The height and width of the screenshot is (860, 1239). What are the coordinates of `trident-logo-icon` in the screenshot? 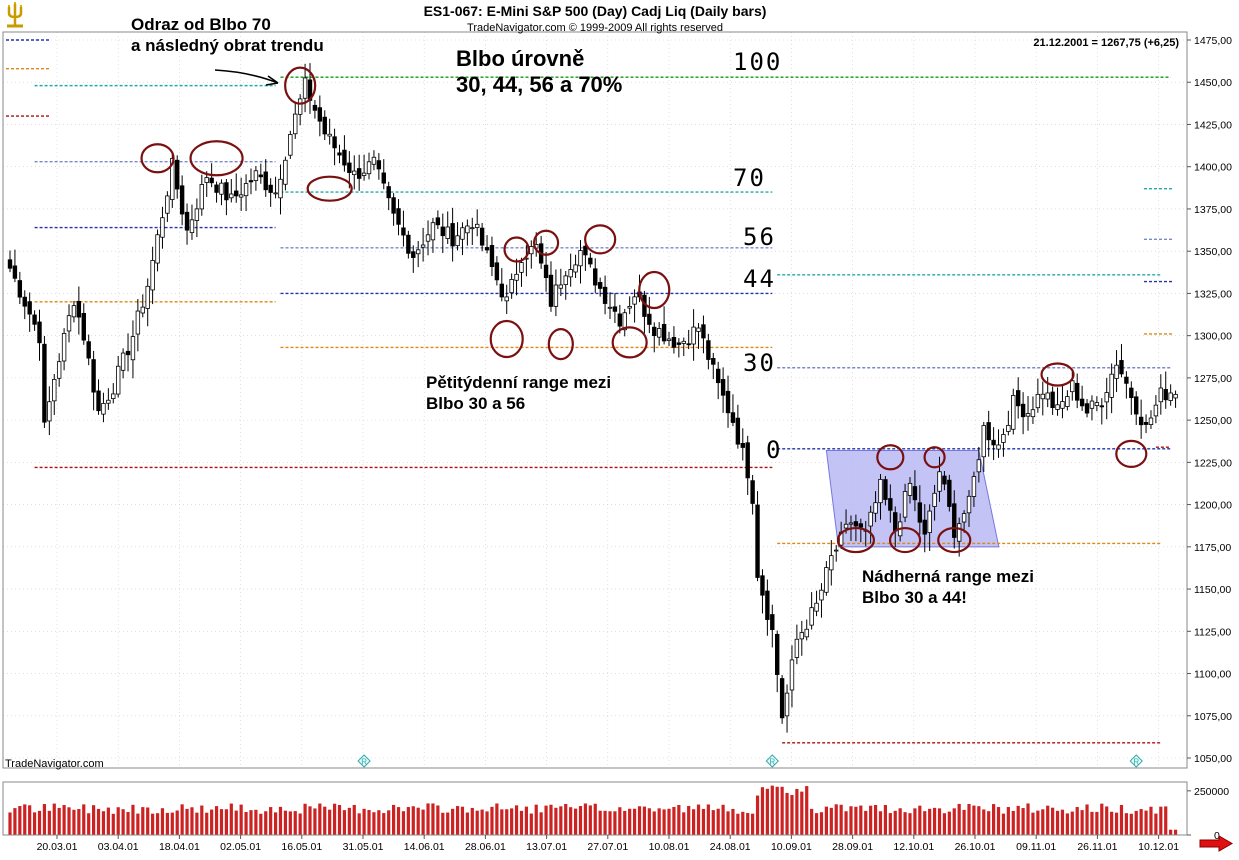 It's located at (15, 15).